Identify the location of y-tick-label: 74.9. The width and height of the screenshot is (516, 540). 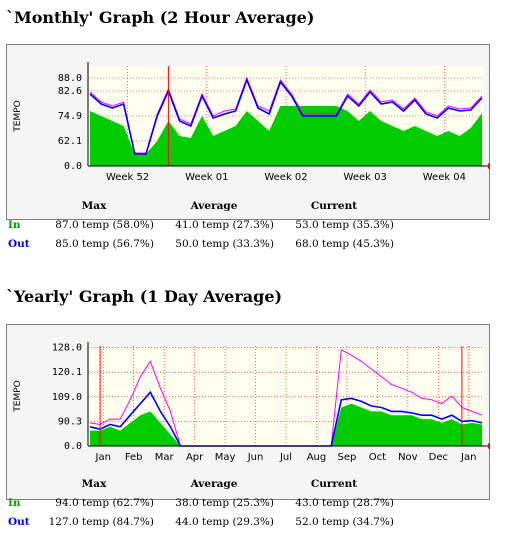
(70, 116).